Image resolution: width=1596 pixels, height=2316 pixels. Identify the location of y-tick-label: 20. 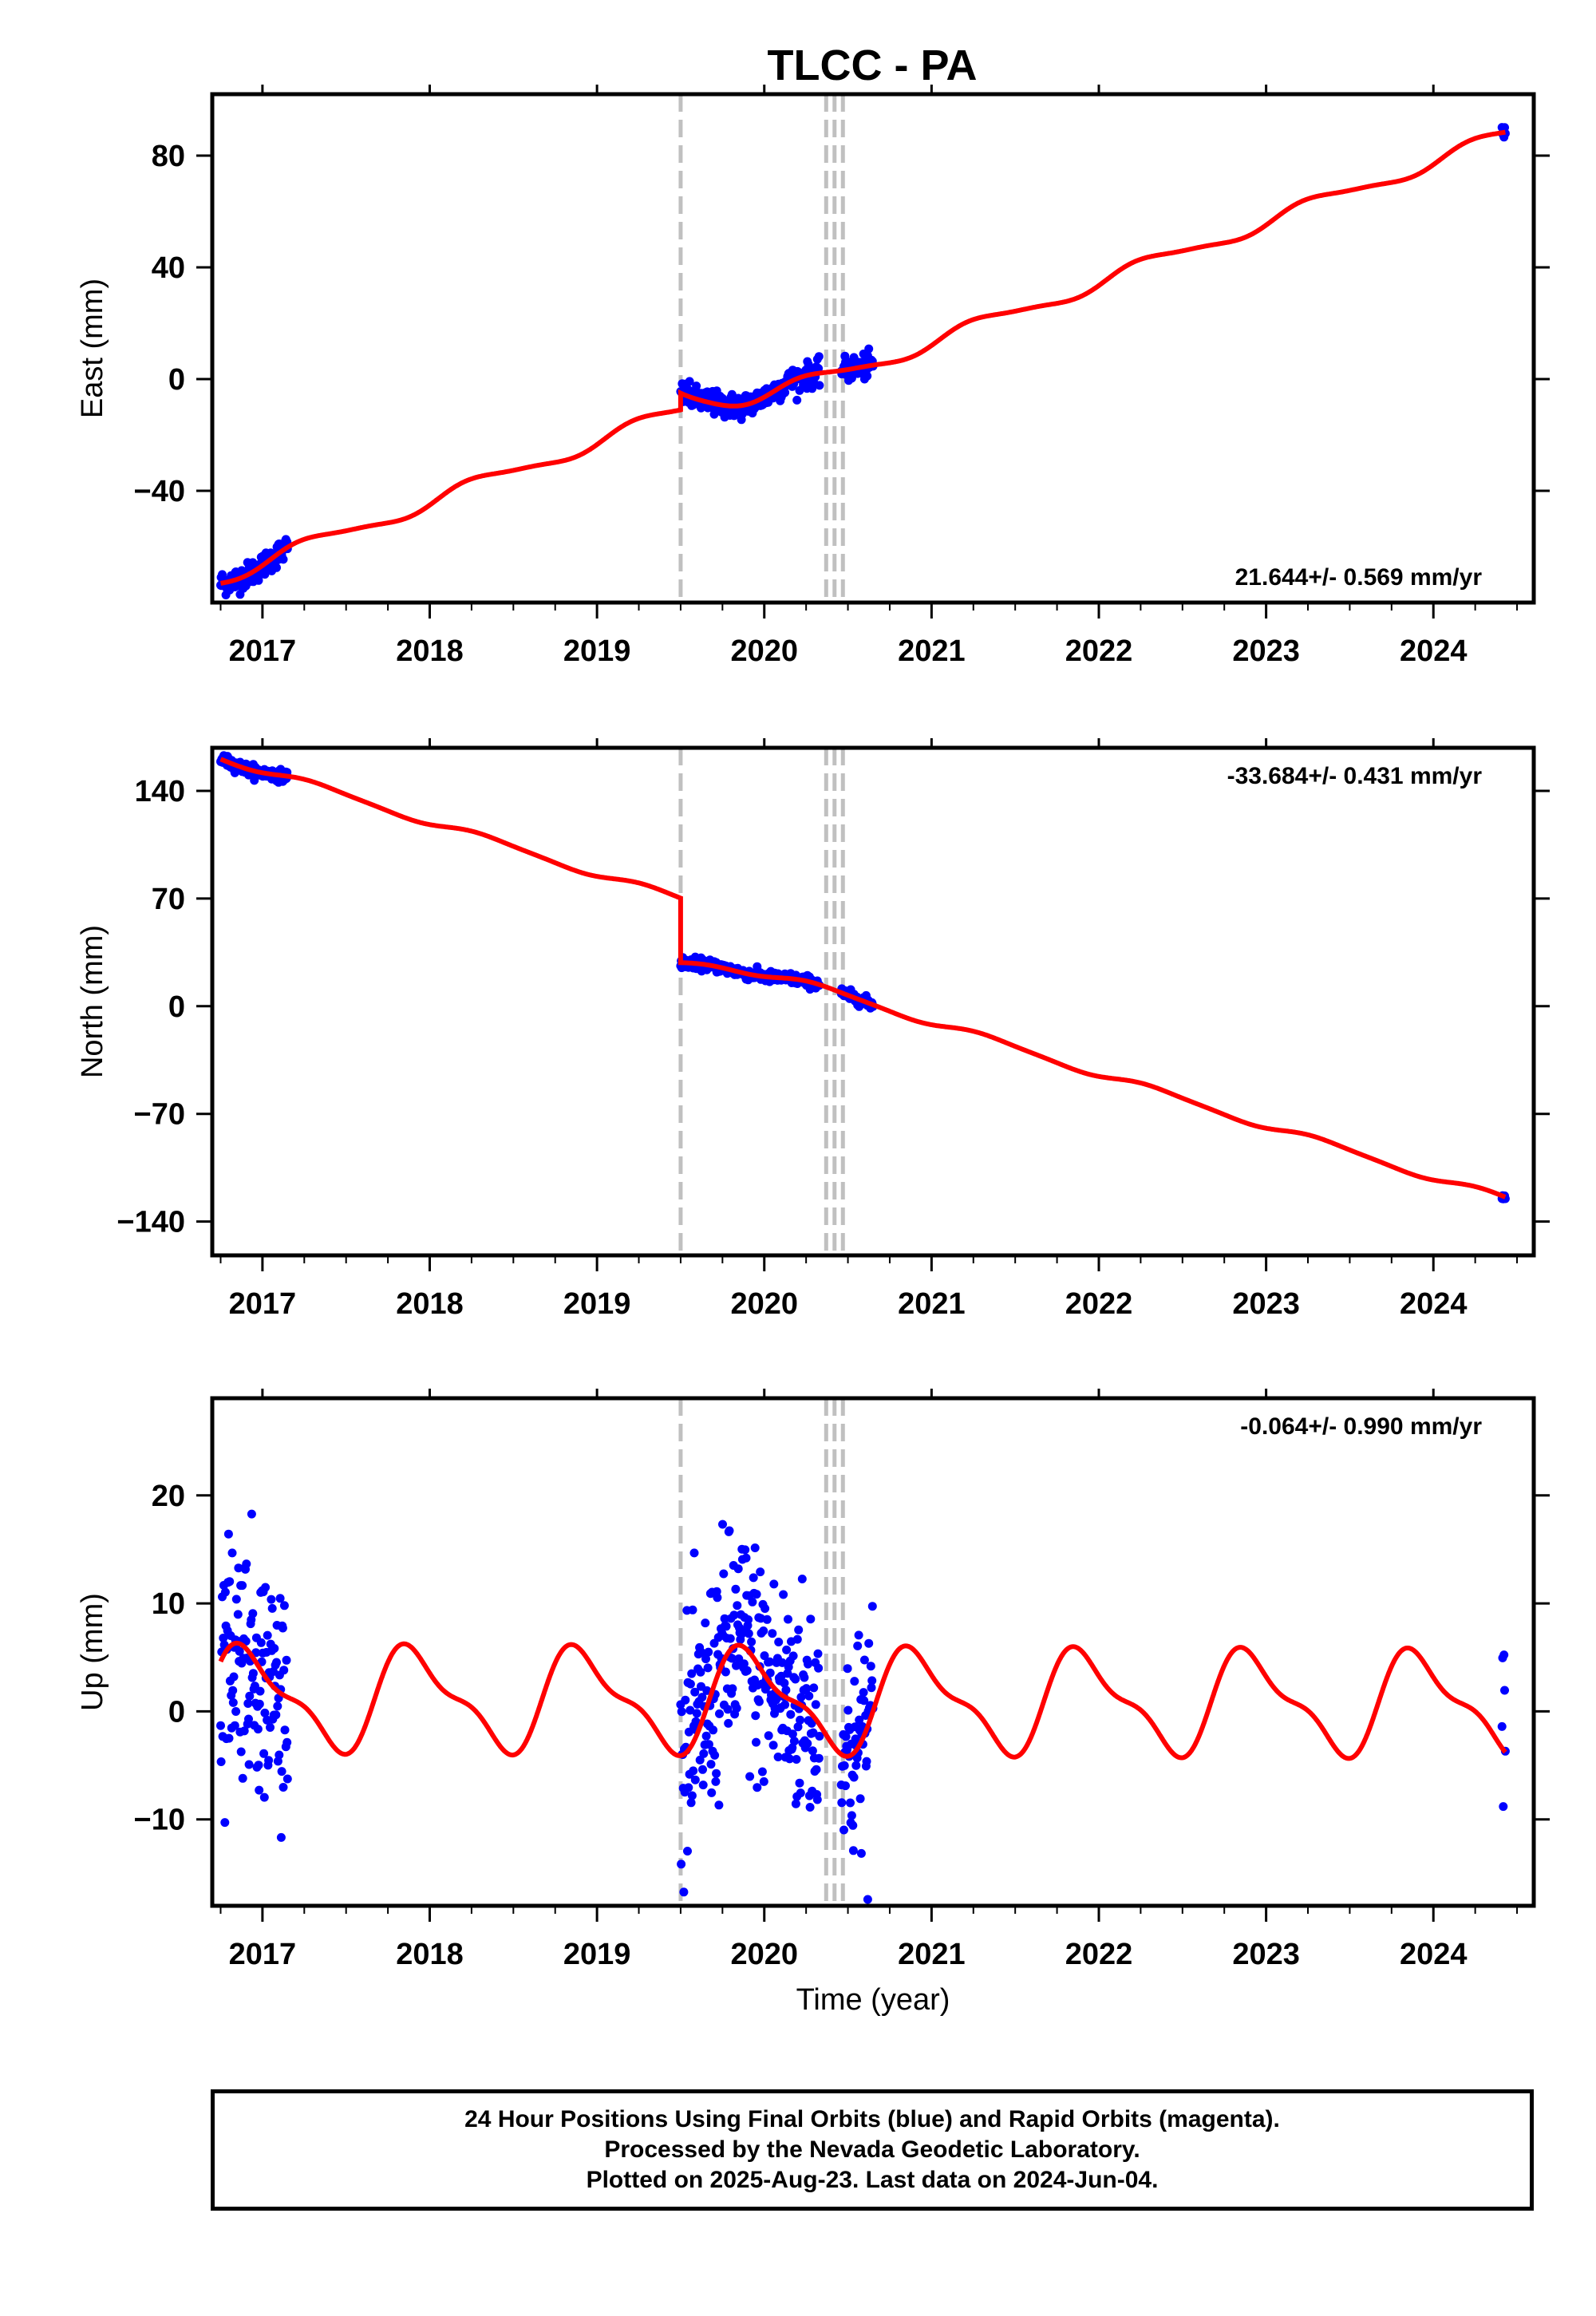
(168, 1496).